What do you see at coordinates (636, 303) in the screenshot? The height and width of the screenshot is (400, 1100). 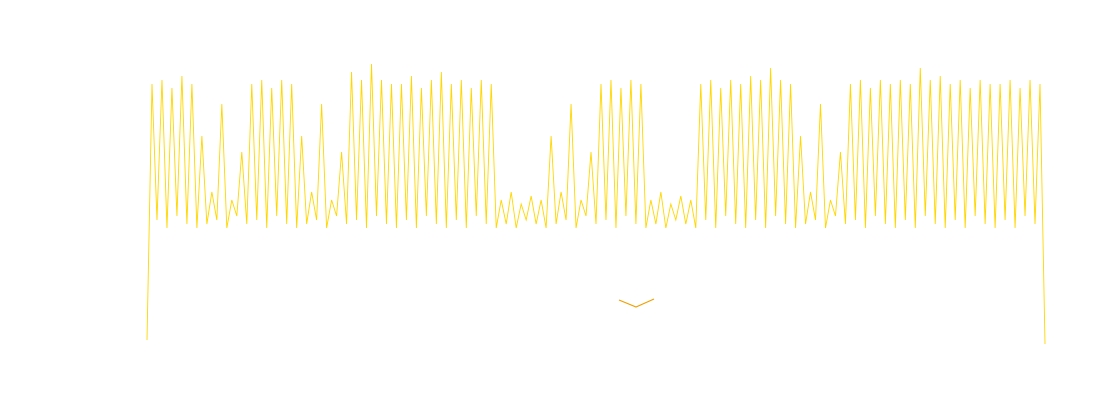 I see `collapse-chevron` at bounding box center [636, 303].